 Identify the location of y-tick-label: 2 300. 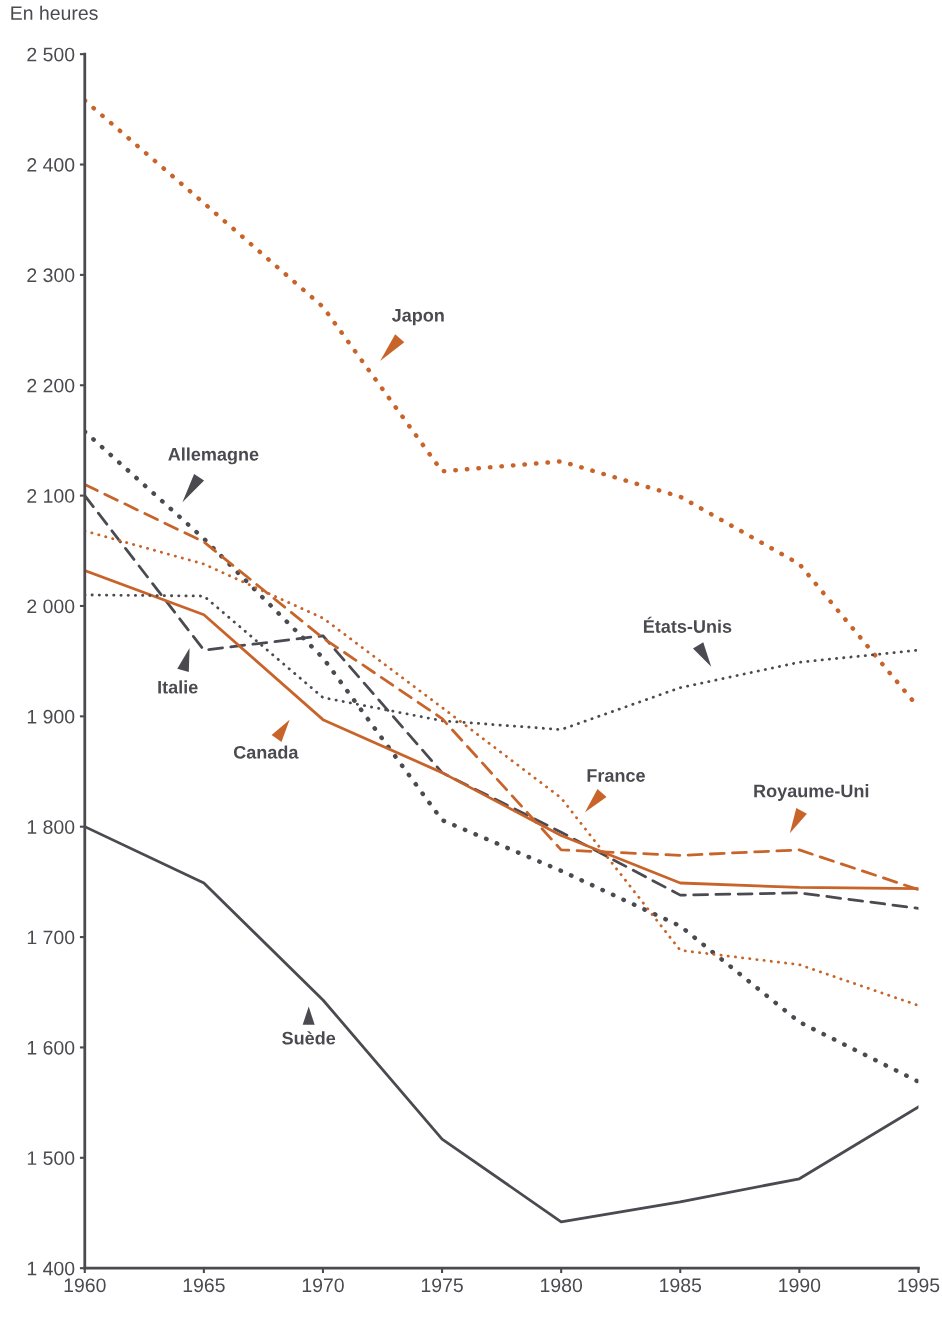
(51, 275).